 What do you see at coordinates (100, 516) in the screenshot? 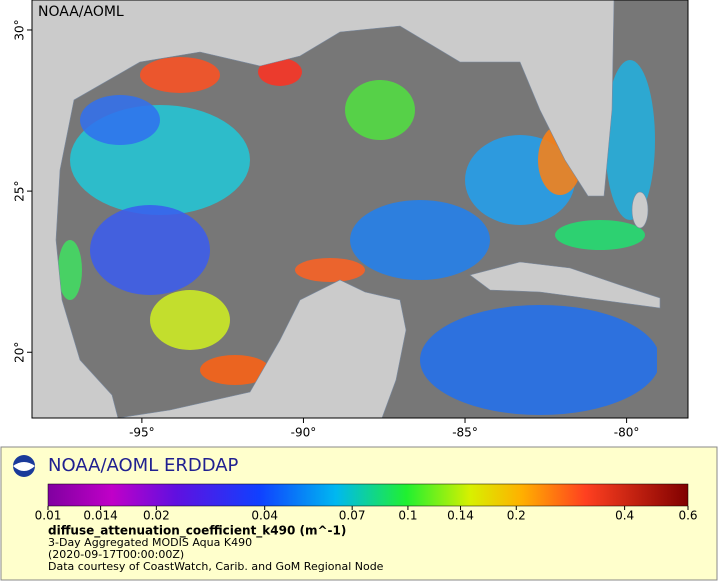
I see `colorbar-tick-label: 0.014` at bounding box center [100, 516].